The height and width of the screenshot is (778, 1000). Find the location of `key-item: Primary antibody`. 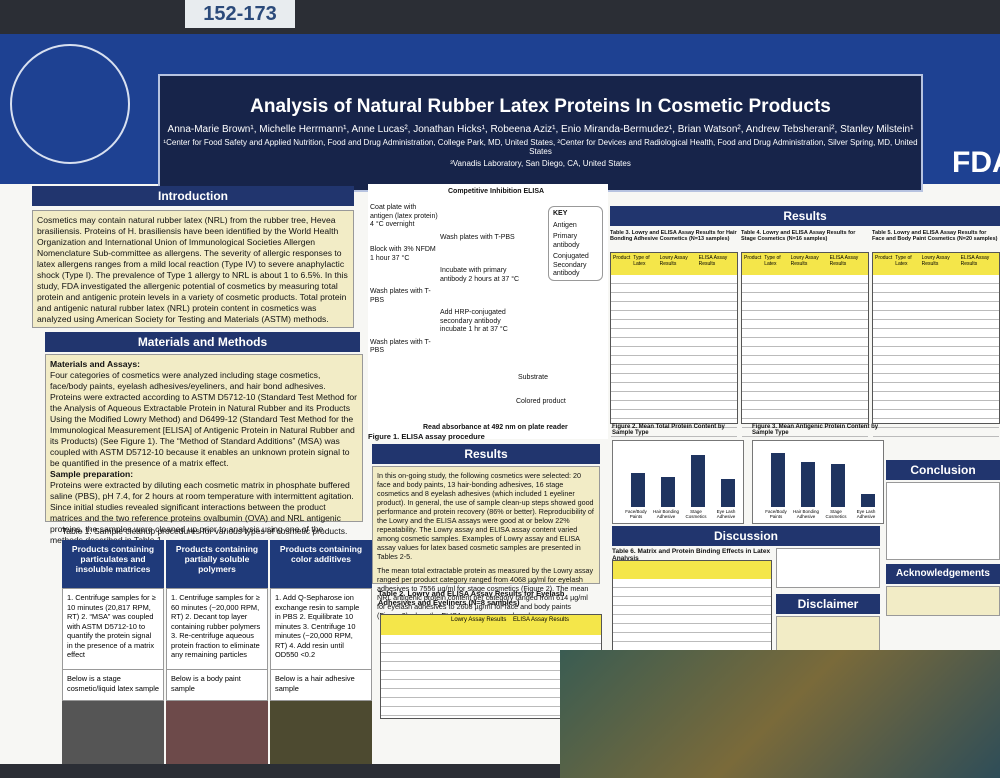

key-item: Primary antibody is located at coordinates (566, 241).